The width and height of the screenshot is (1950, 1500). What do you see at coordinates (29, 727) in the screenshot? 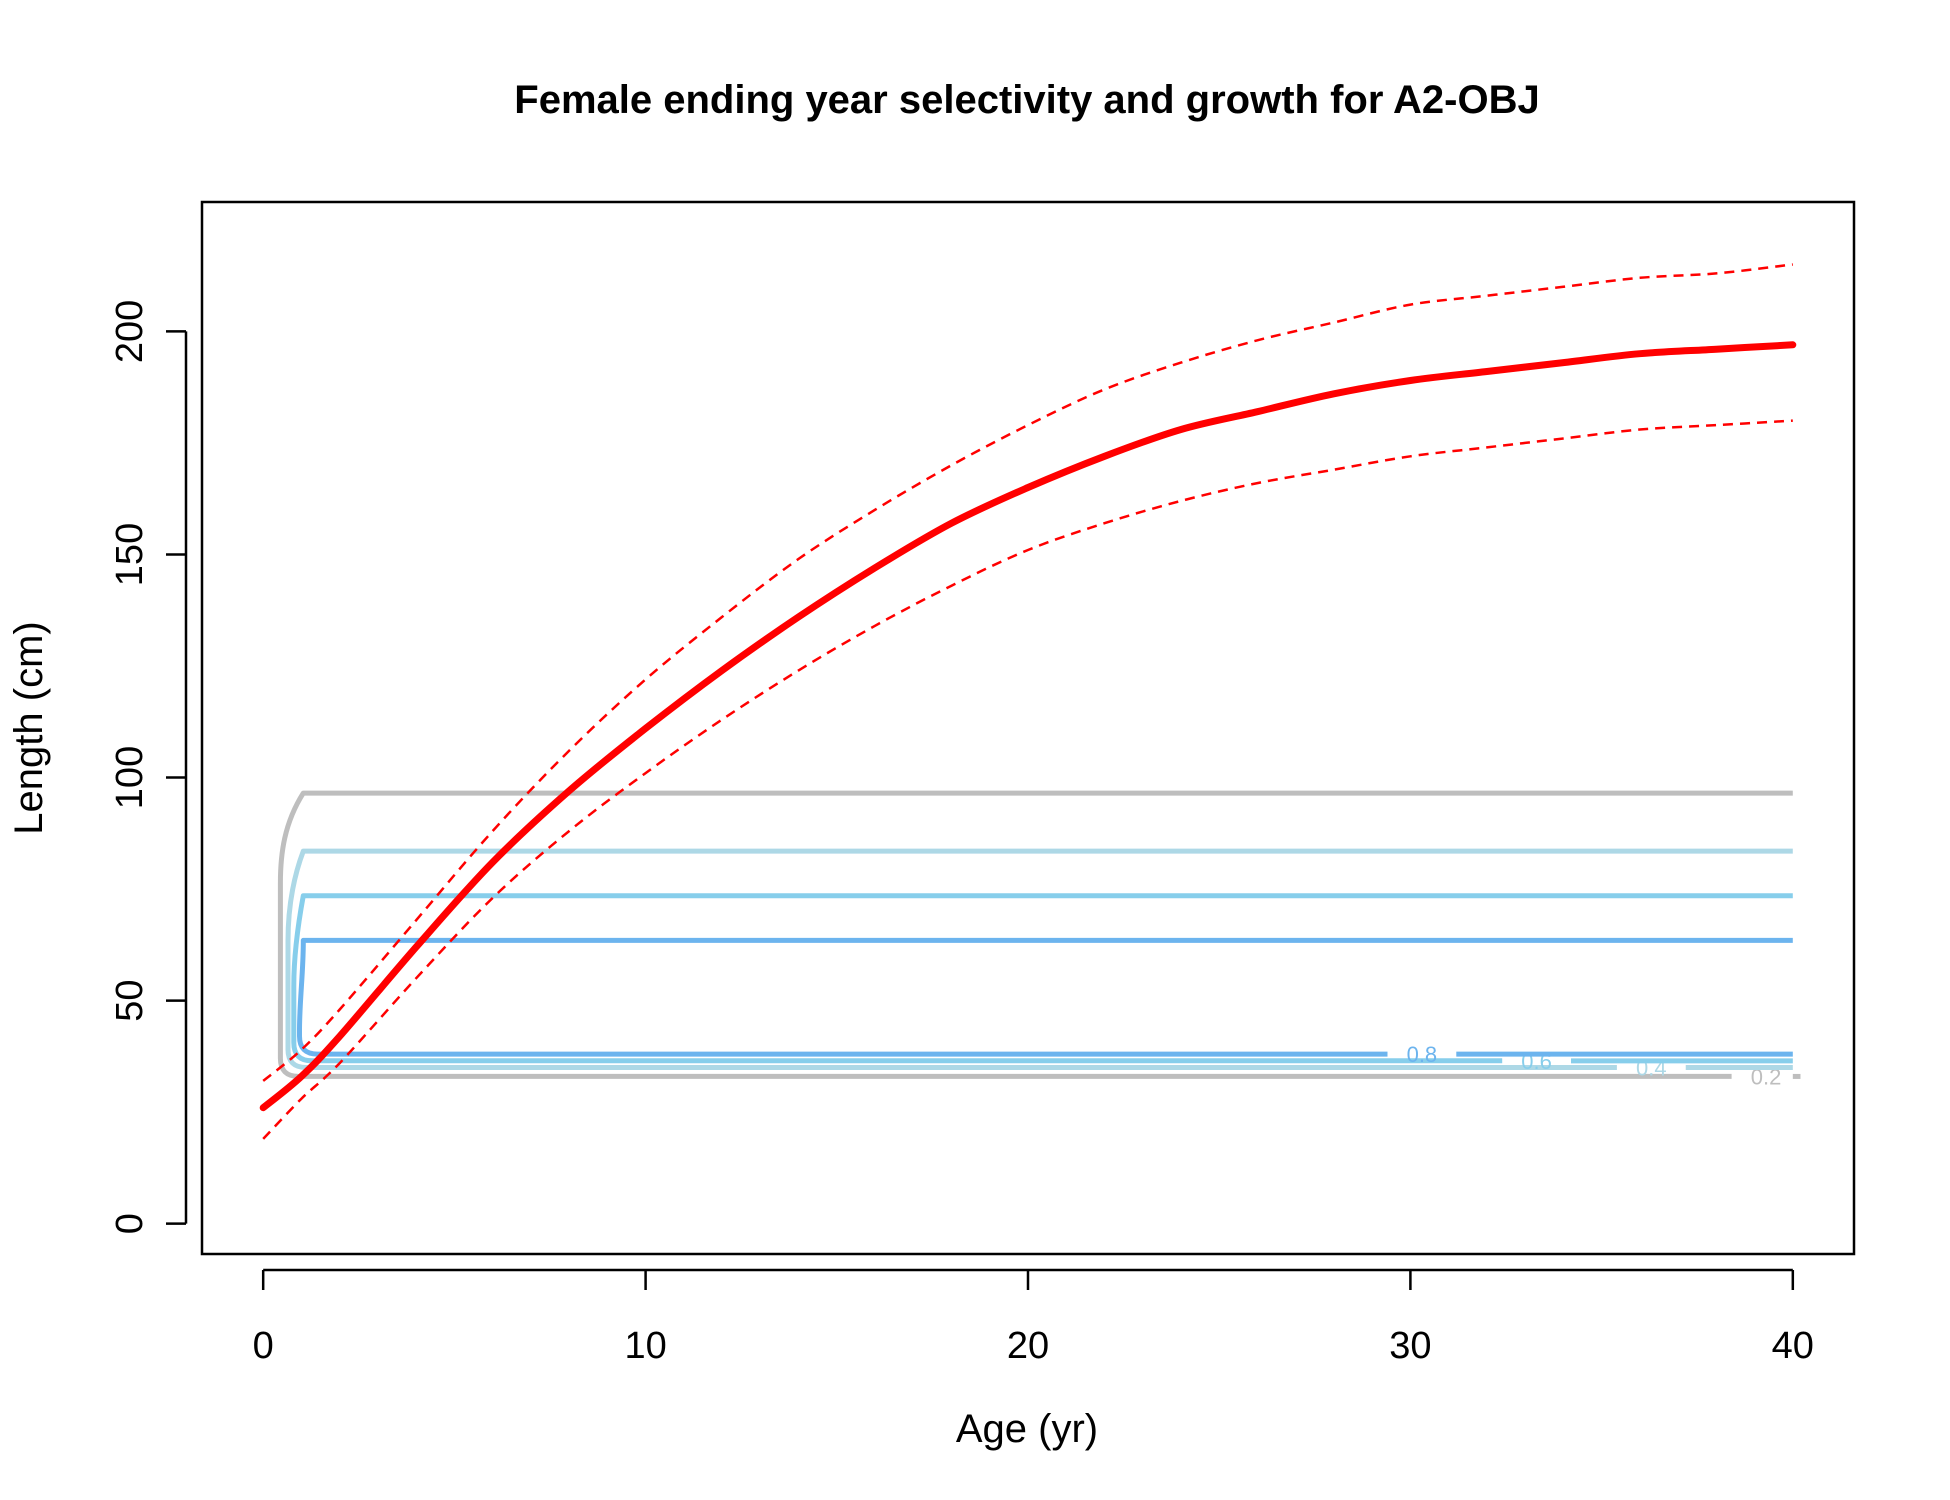
I see `y-axis-label: Length (cm)` at bounding box center [29, 727].